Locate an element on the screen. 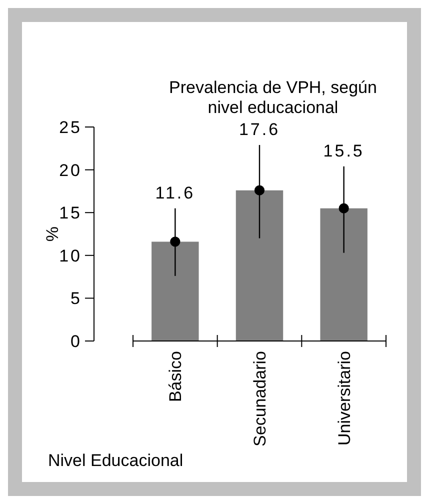  y-tick-label: 5 is located at coordinates (76, 298).